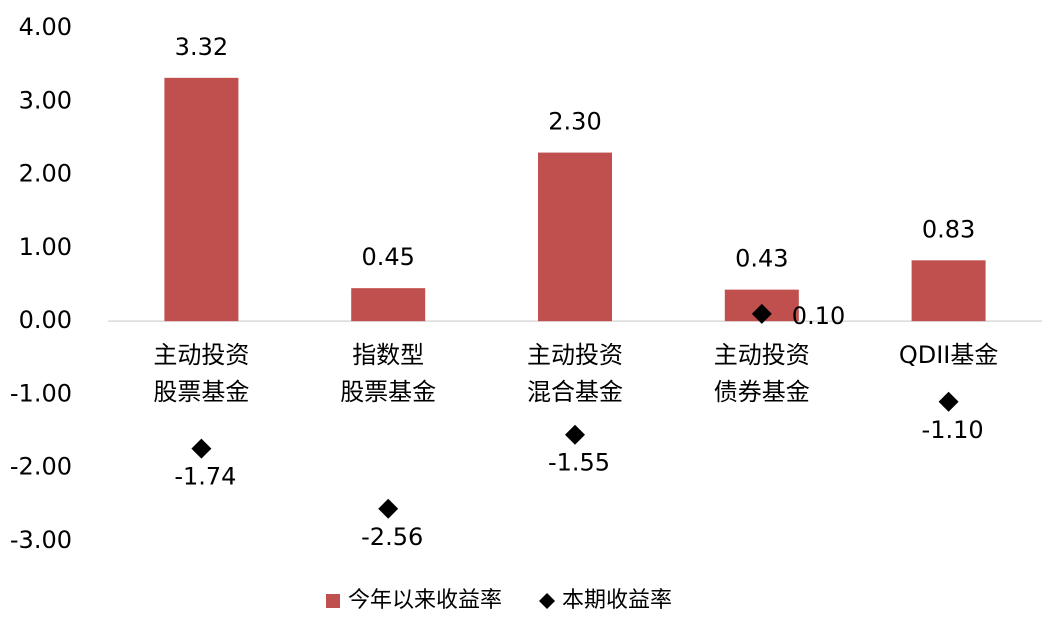  I want to click on x-tick-label: QDII基金, so click(949, 355).